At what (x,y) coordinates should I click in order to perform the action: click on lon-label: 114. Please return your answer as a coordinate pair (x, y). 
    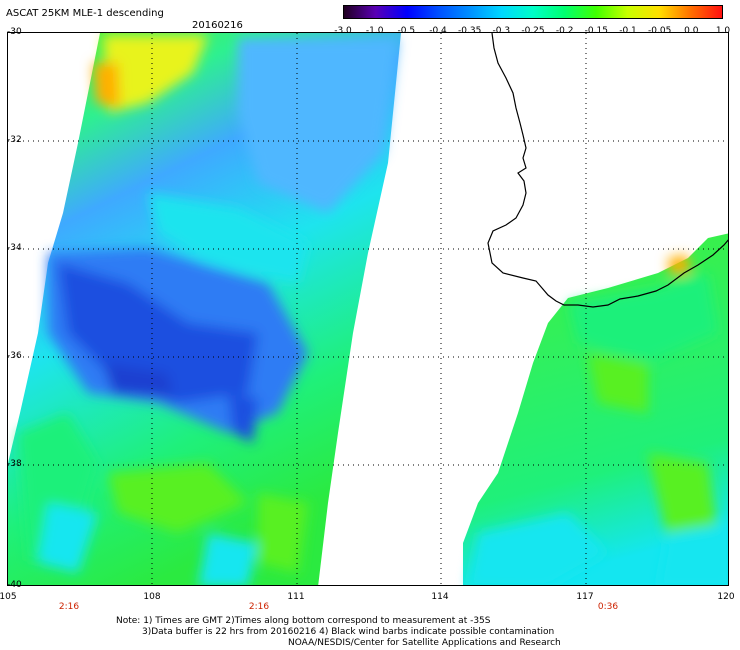
    Looking at the image, I should click on (440, 597).